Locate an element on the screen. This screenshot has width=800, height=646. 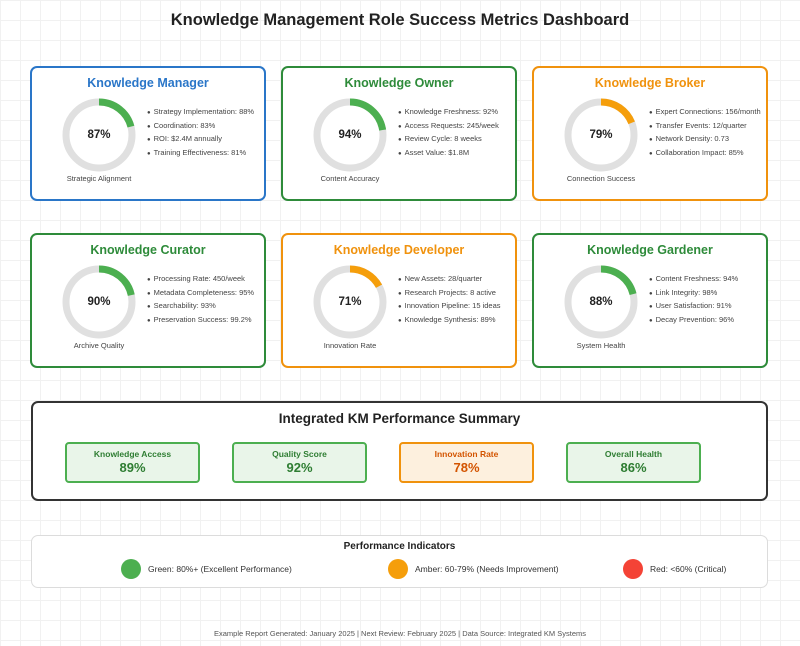
metric-item: ● Asset Value: $1.8M is located at coordinates (434, 152).